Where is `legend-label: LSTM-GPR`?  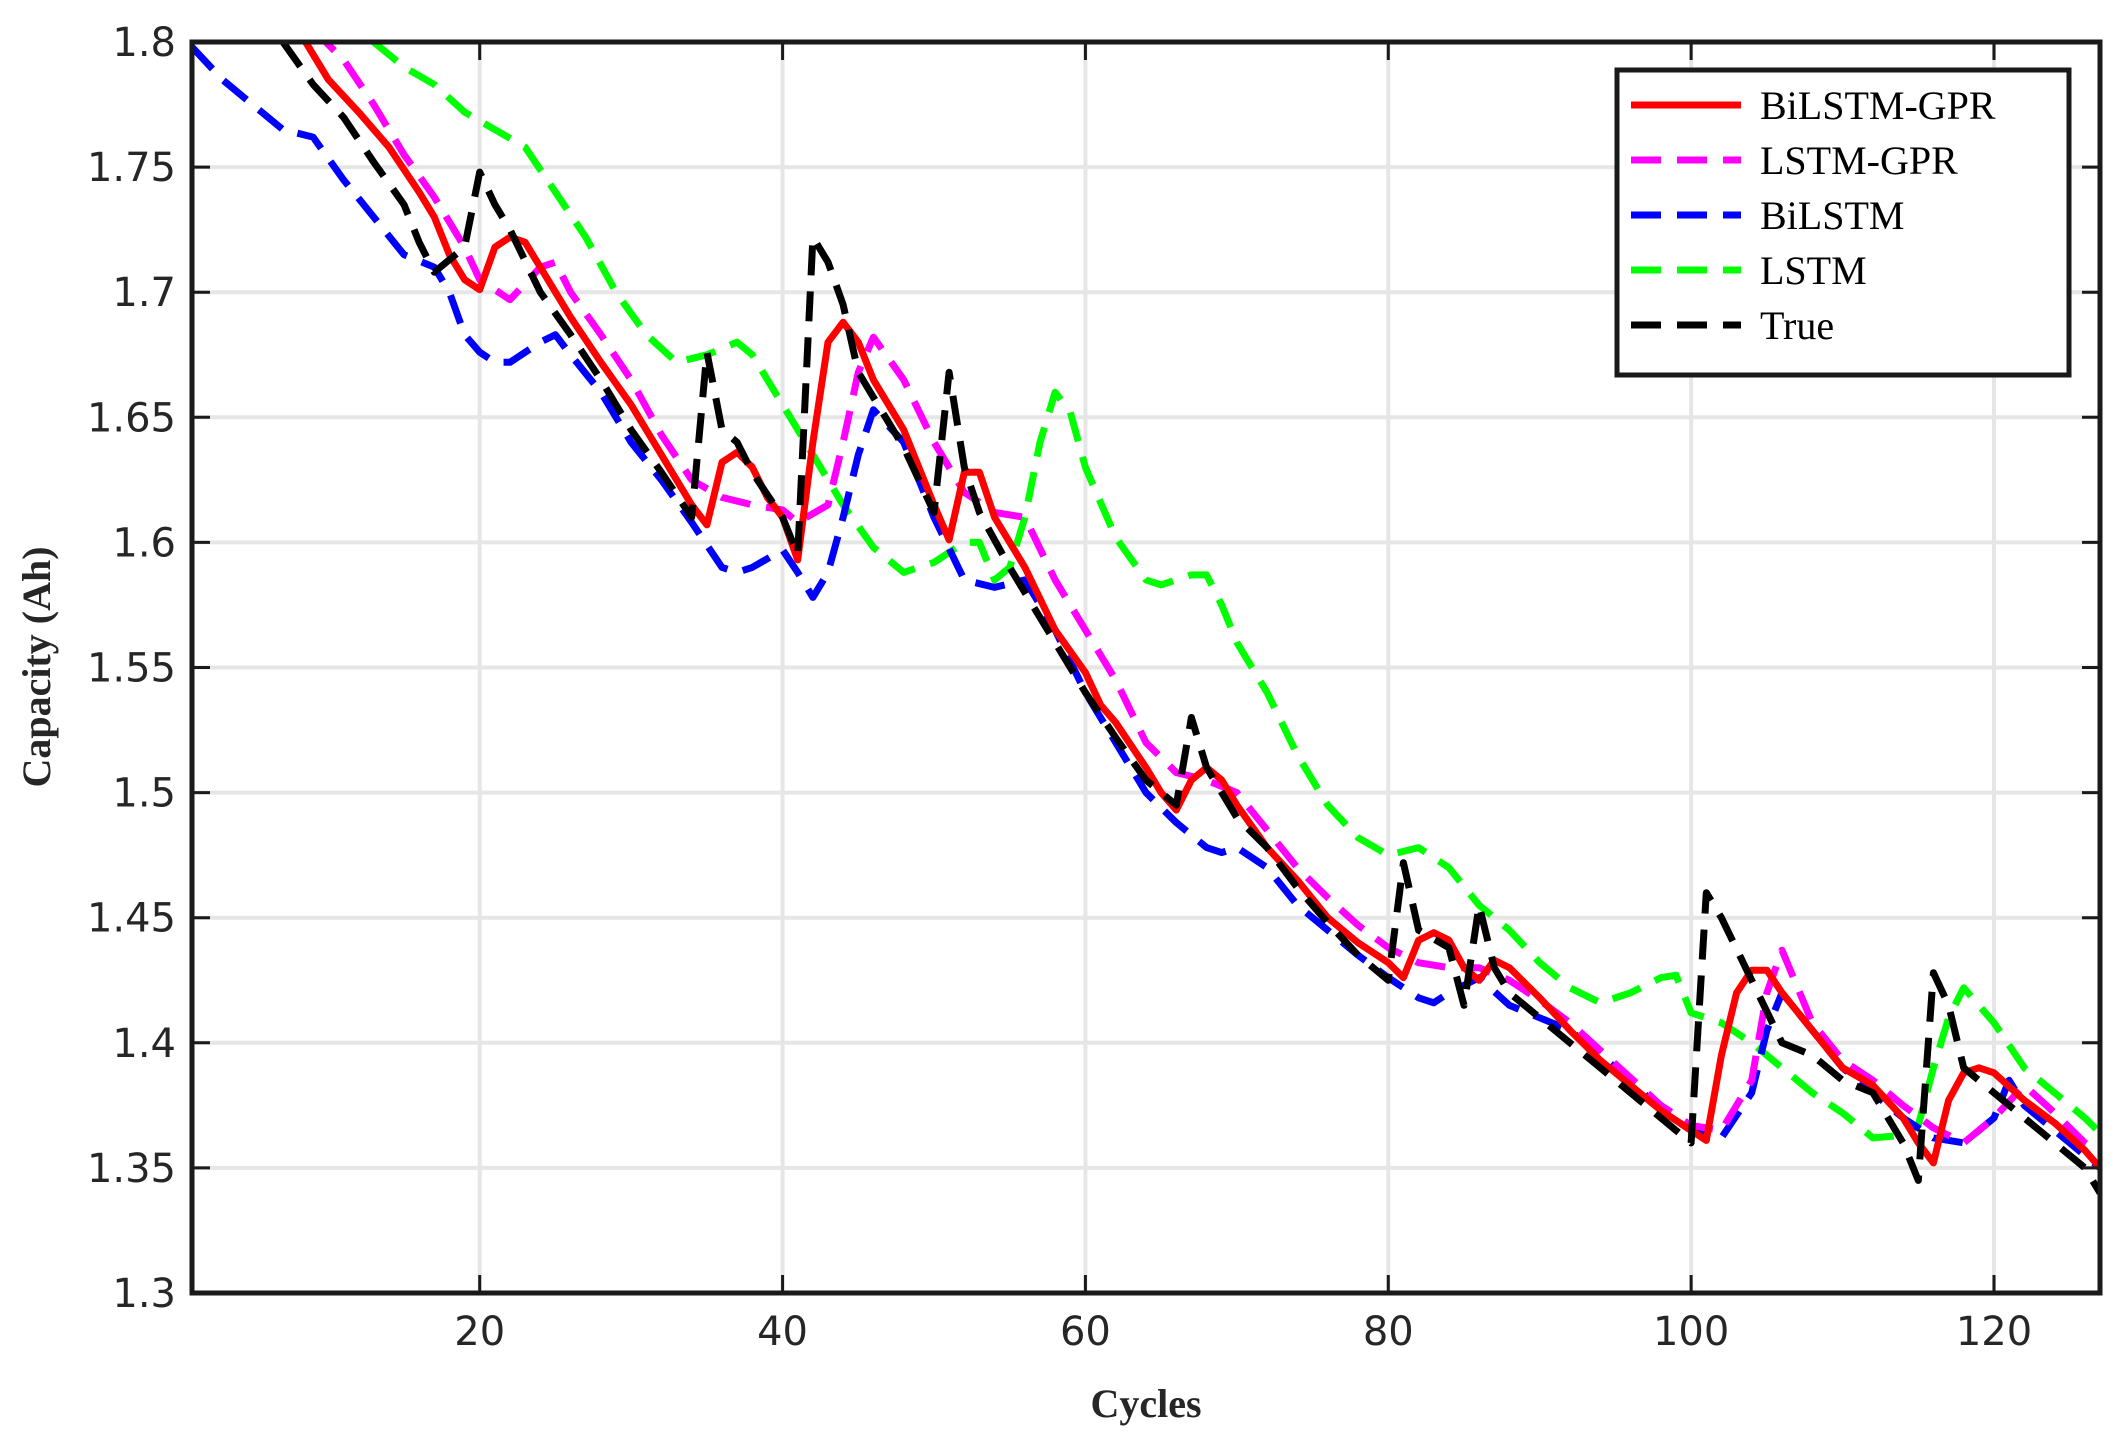
legend-label: LSTM-GPR is located at coordinates (1859, 160).